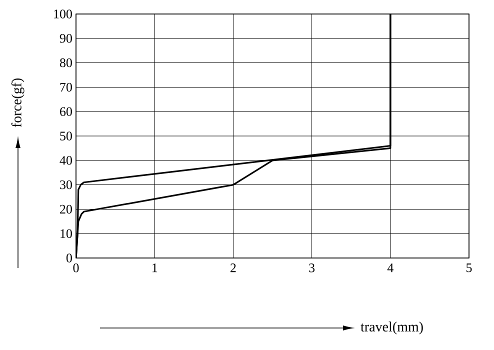  What do you see at coordinates (66, 209) in the screenshot?
I see `y-tick-label: 20` at bounding box center [66, 209].